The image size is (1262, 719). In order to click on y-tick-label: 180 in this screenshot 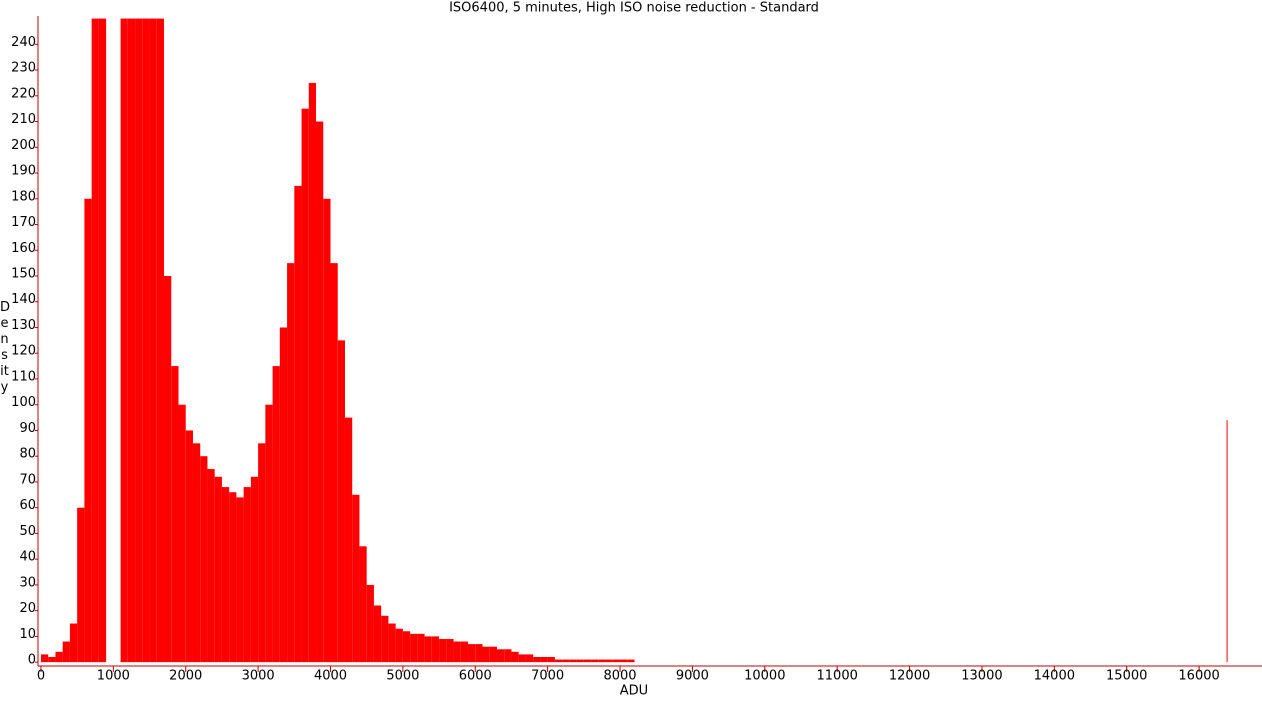, I will do `click(23, 196)`.